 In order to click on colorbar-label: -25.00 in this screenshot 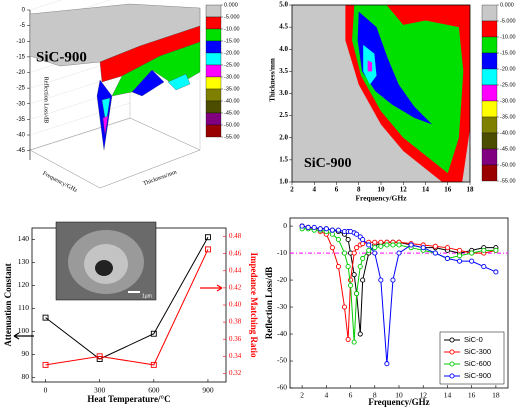, I will do `click(508, 85)`.